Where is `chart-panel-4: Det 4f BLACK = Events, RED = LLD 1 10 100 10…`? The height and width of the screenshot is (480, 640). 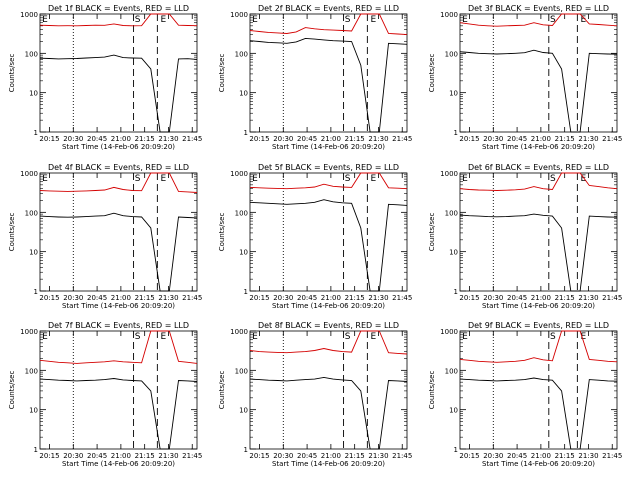 chart-panel-4: Det 4f BLACK = Events, RED = LLD 1 10 100 10… is located at coordinates (105, 236).